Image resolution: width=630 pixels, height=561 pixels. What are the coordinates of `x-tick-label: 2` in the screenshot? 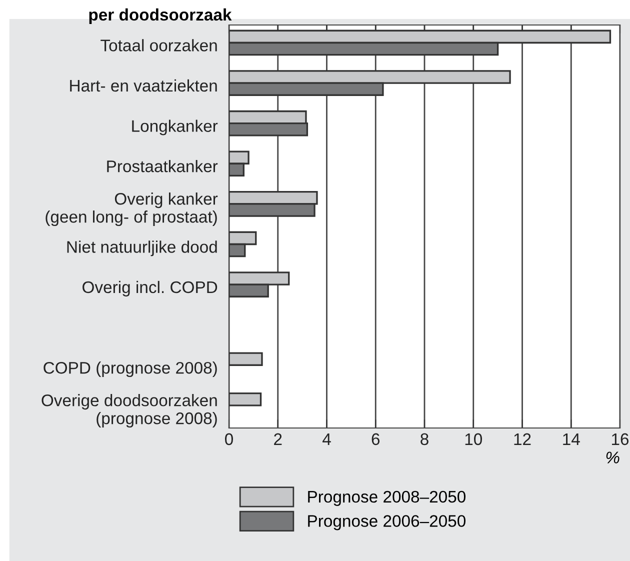 It's located at (278, 439).